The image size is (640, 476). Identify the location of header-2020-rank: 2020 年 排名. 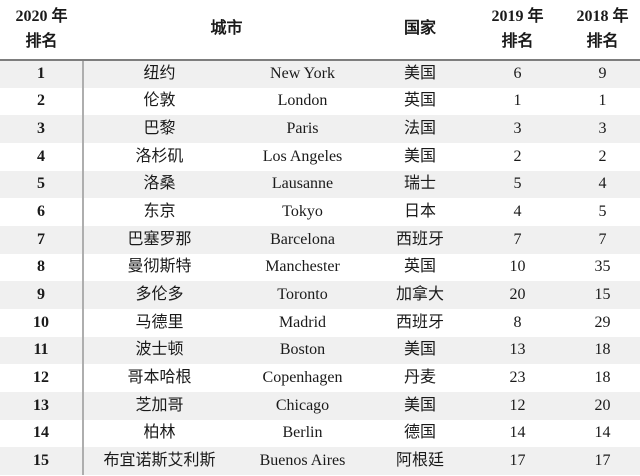
(41, 30).